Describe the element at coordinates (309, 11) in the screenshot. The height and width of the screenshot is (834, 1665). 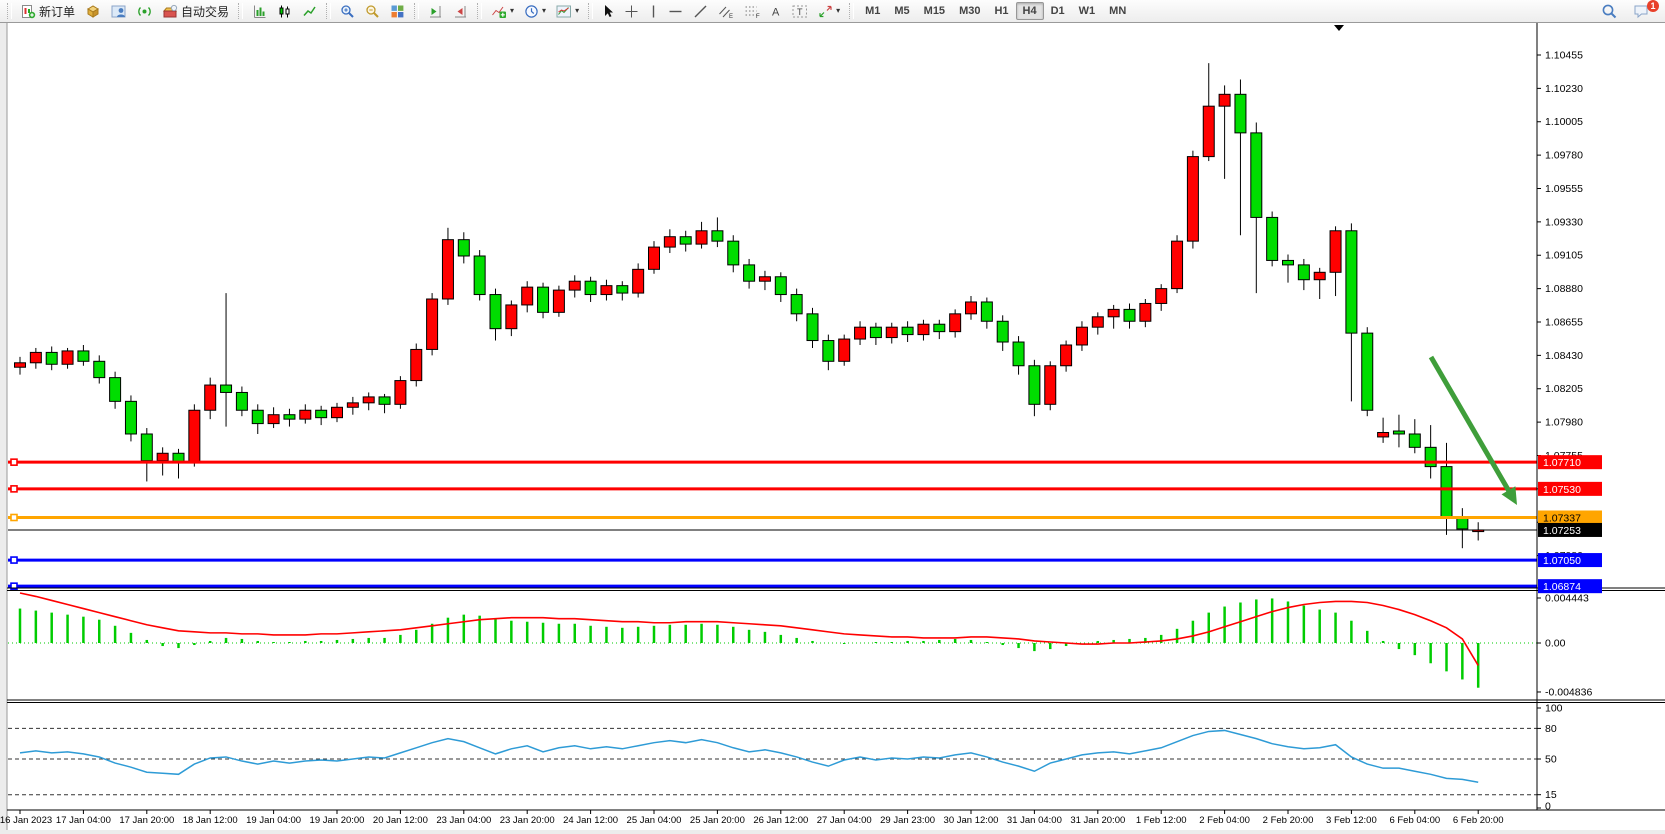
I see `line-chart-button` at that location.